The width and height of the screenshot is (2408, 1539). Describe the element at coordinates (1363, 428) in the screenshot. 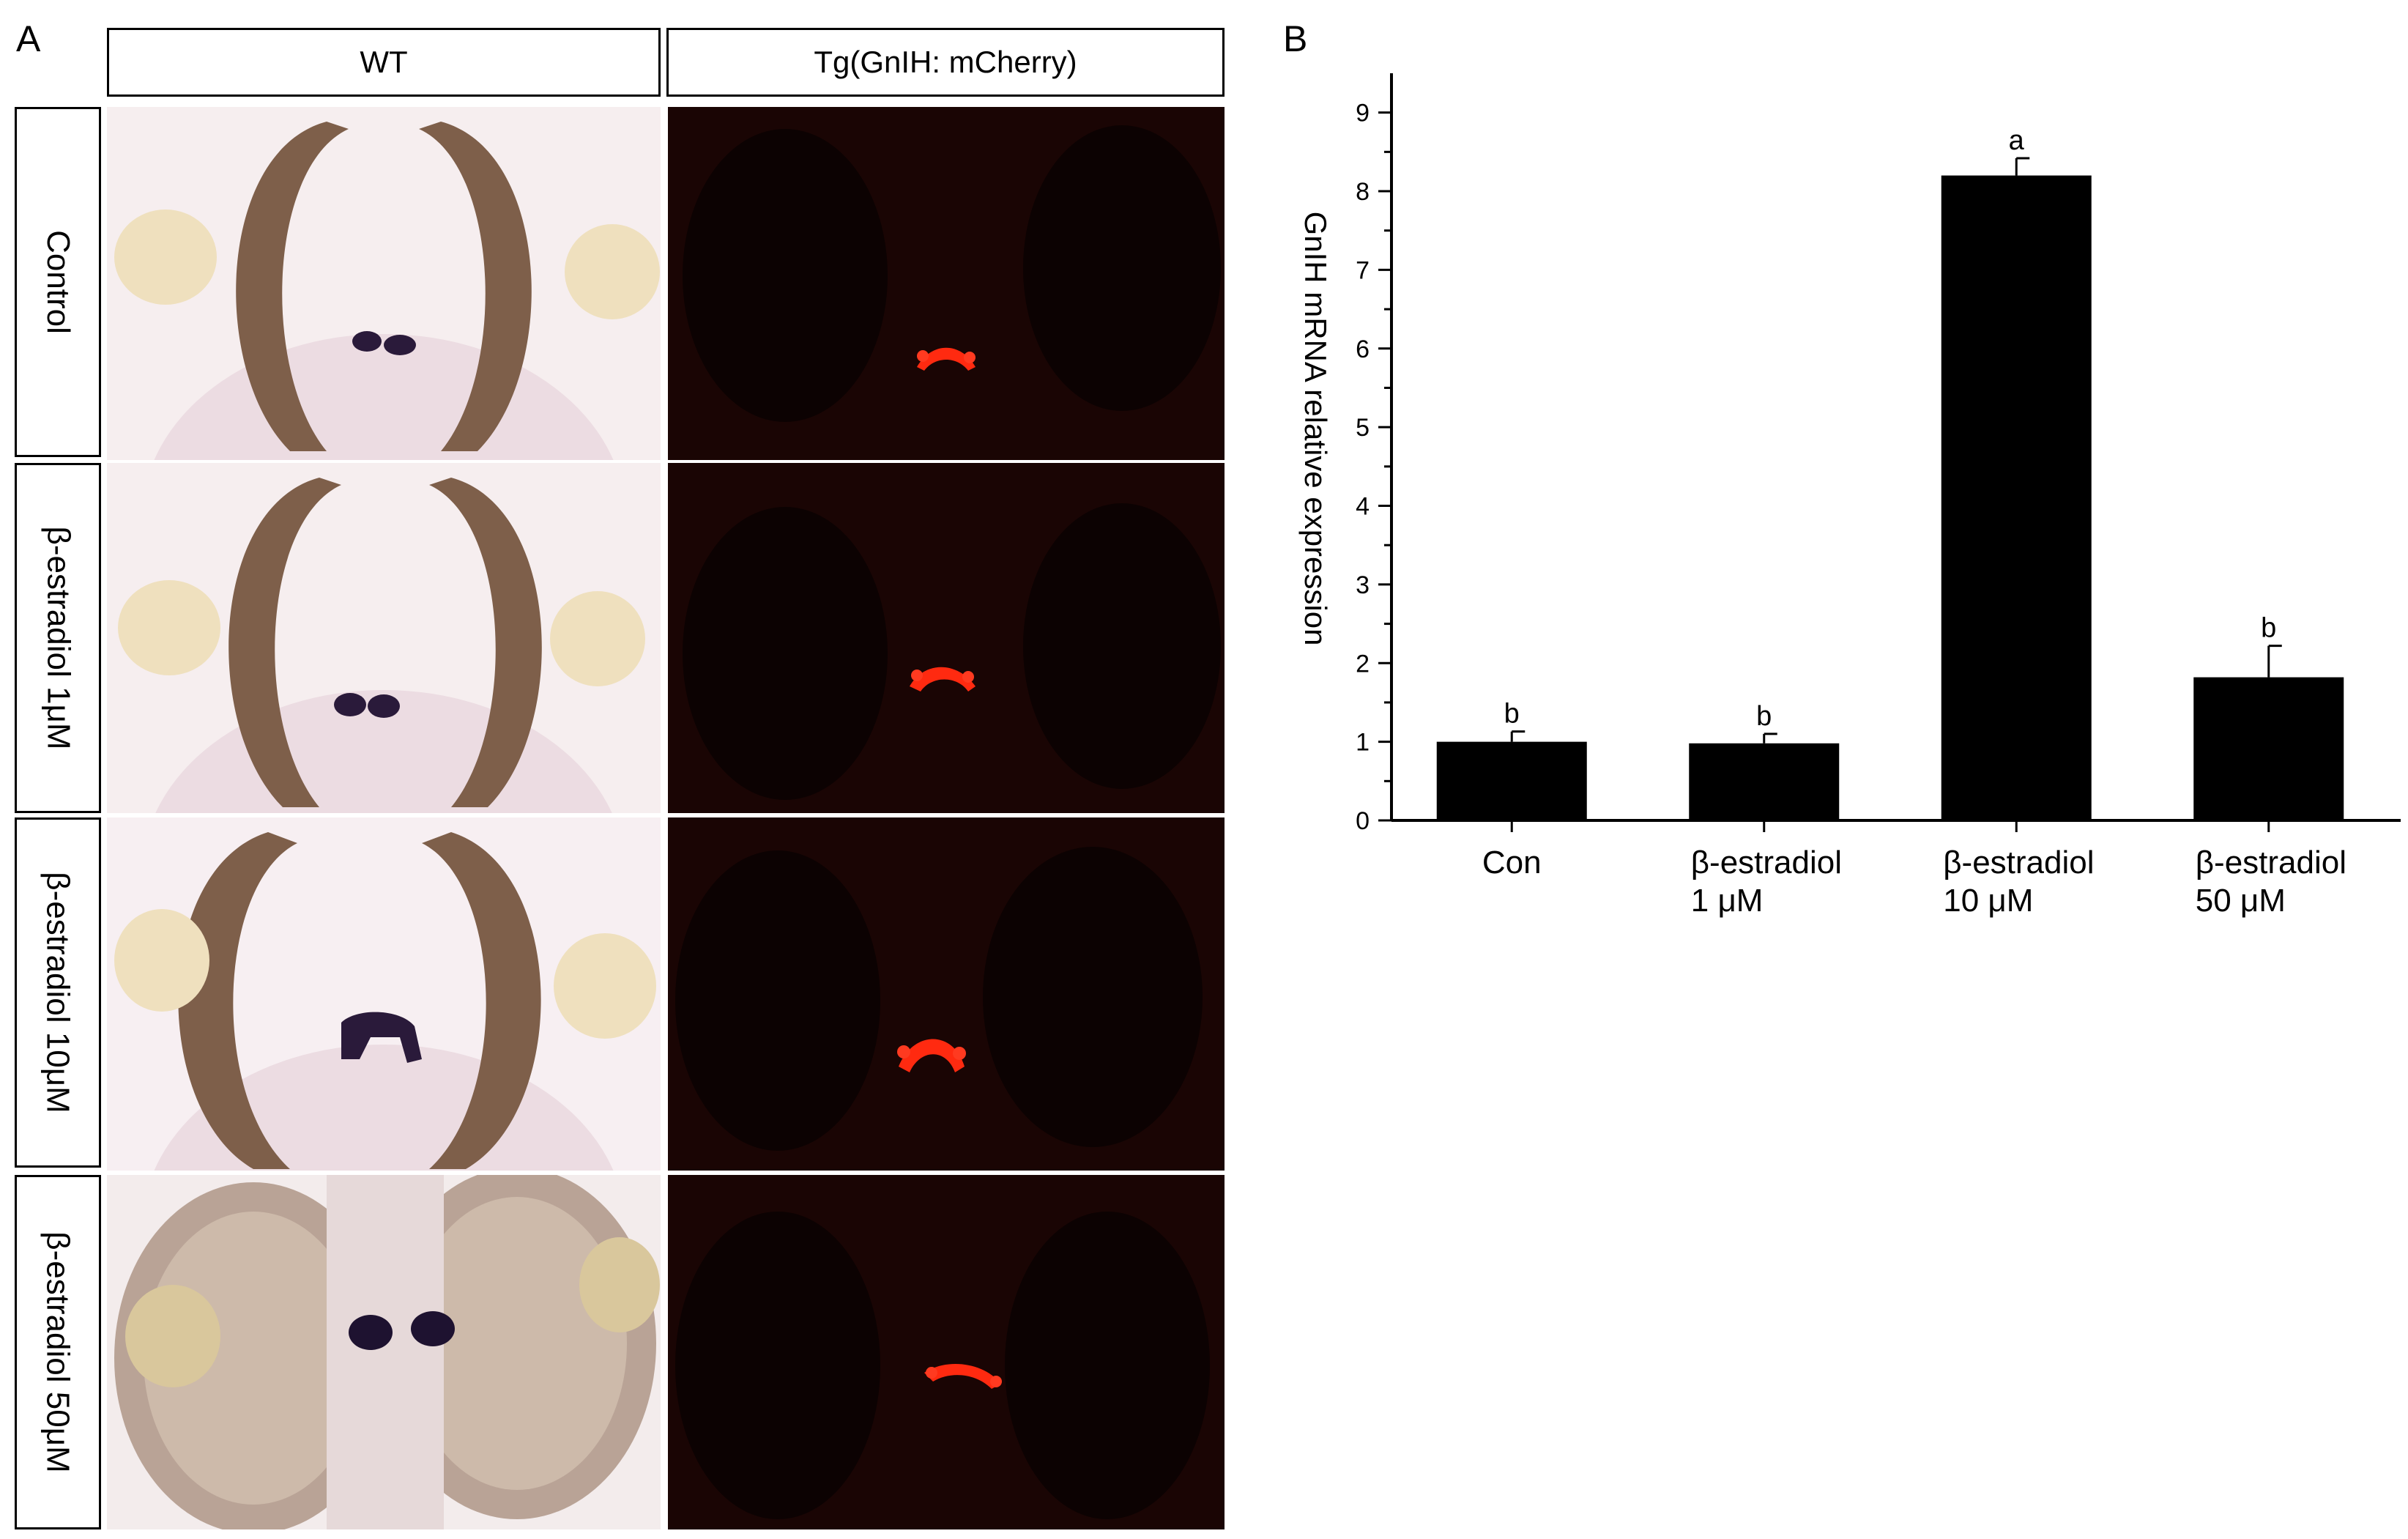

I see `y-tick-label: 5` at that location.